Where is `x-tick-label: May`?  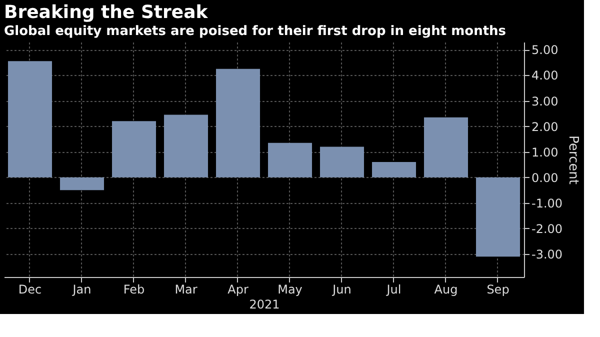 x-tick-label: May is located at coordinates (290, 289).